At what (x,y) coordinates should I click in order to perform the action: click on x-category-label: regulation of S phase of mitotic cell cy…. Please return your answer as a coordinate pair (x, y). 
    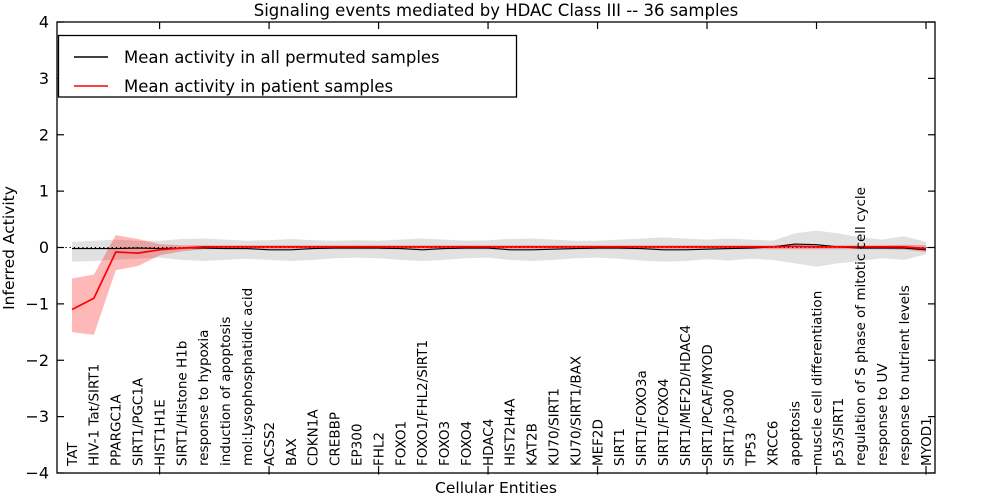
    Looking at the image, I should click on (861, 326).